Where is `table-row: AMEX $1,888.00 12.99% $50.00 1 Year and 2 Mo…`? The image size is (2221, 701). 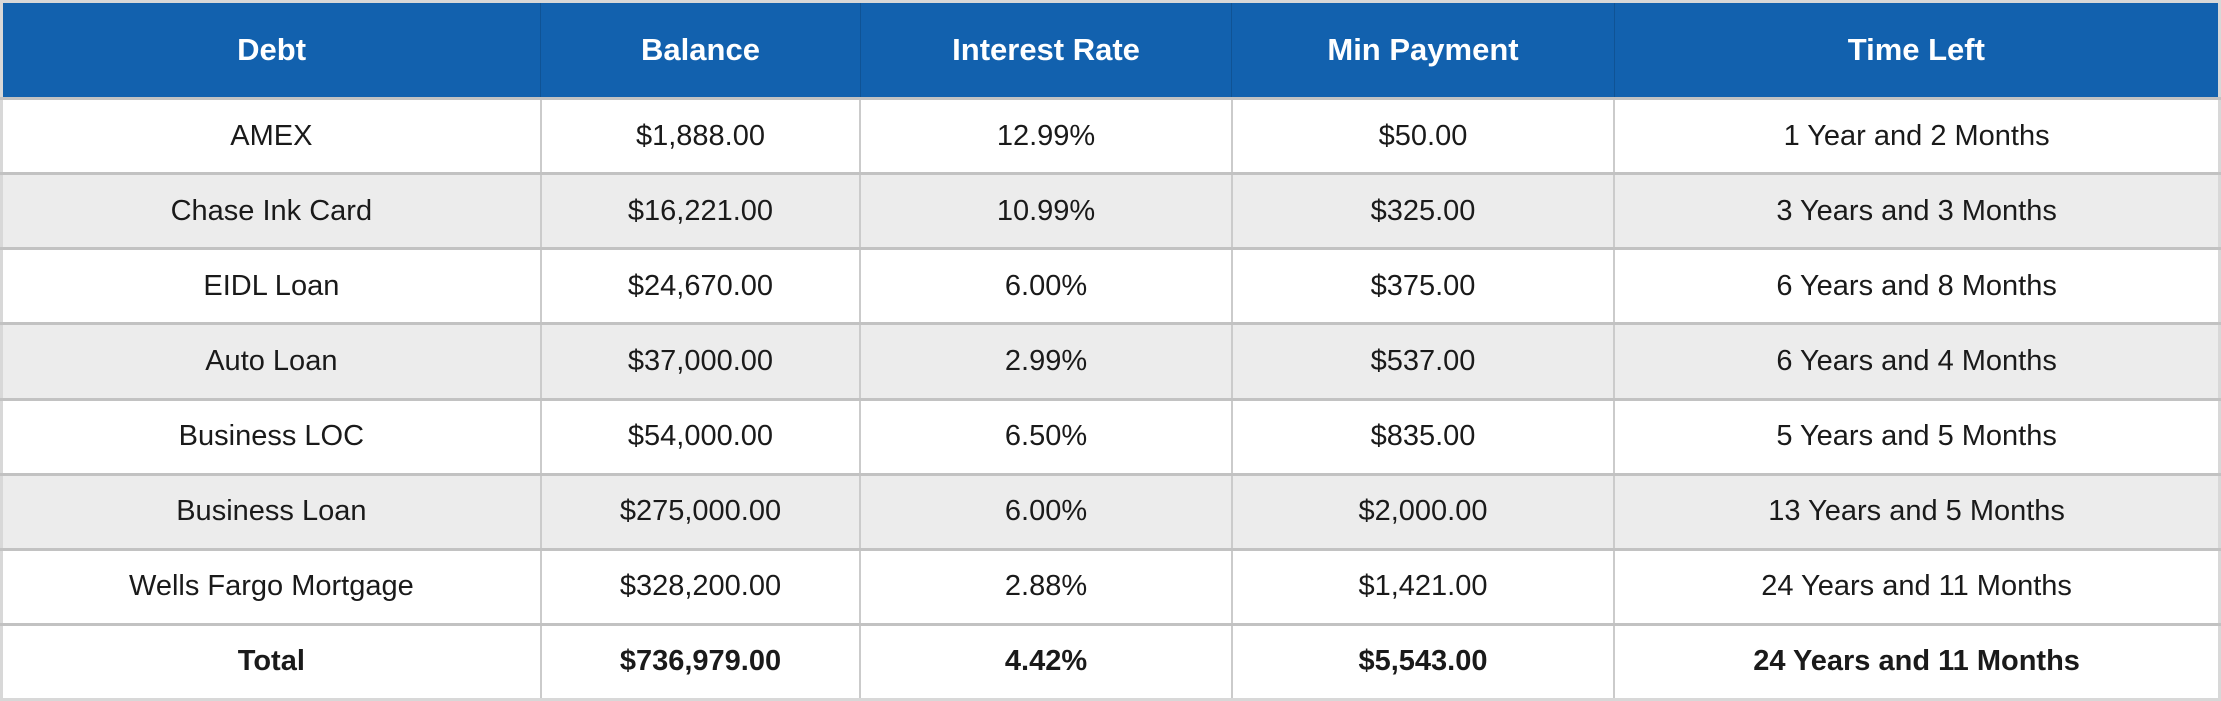
table-row: AMEX $1,888.00 12.99% $50.00 1 Year and 2 Mo… is located at coordinates (1110, 135).